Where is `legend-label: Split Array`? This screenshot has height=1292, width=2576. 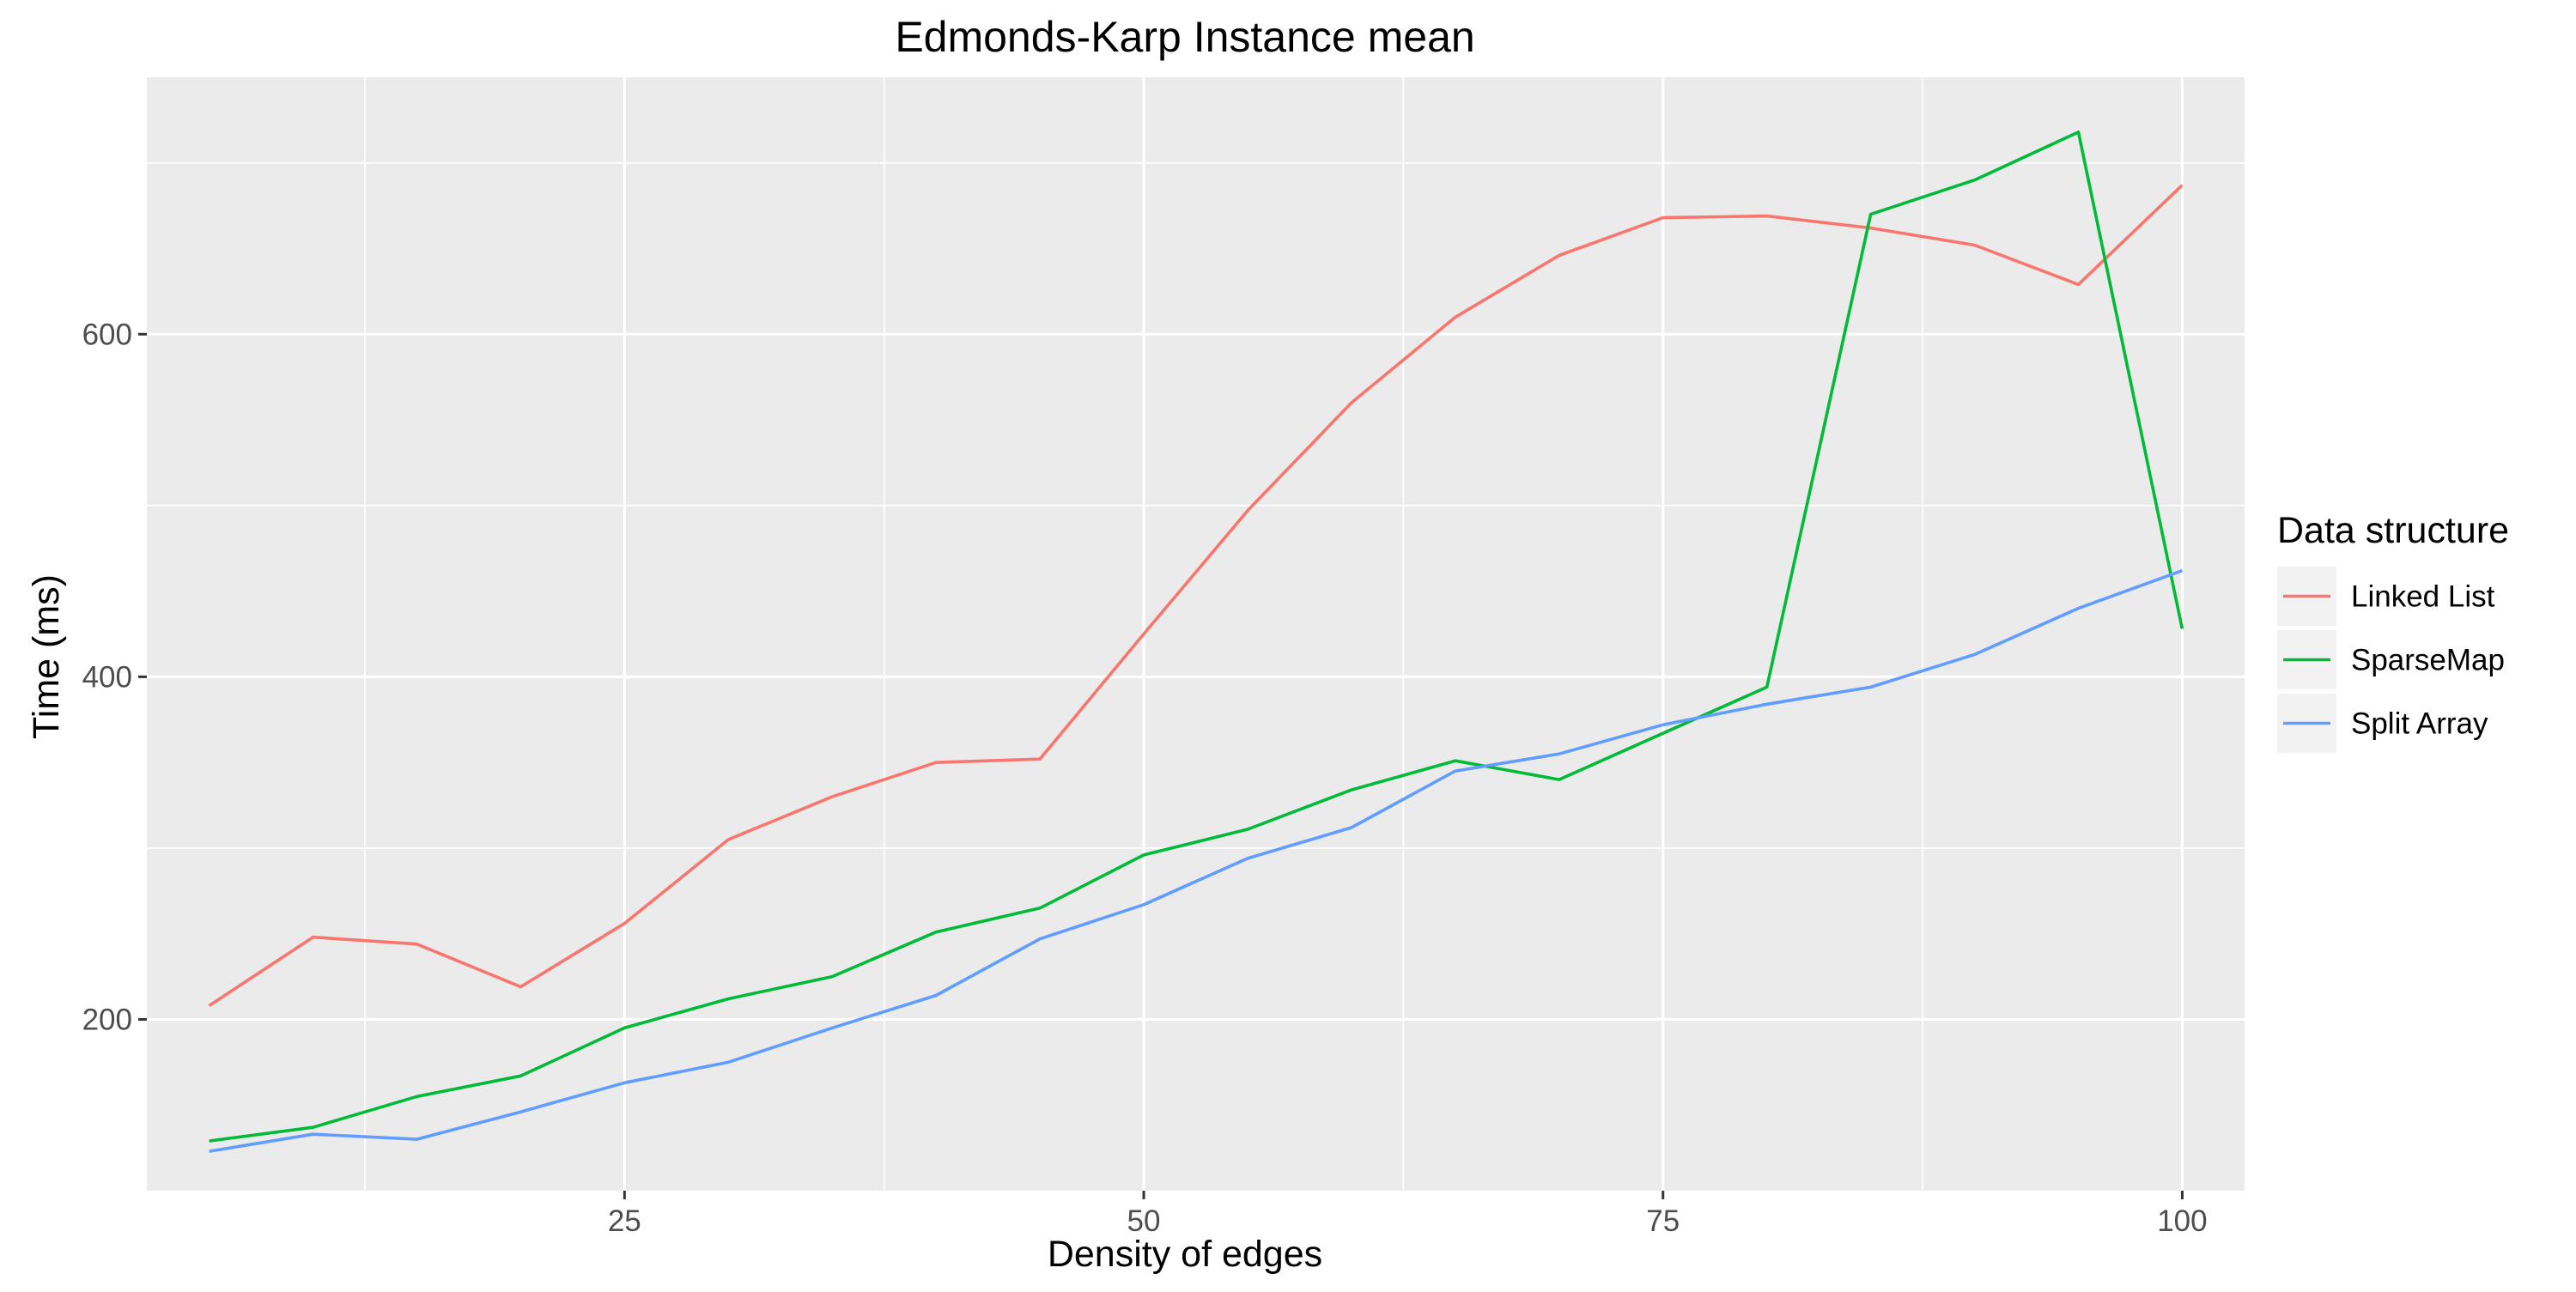 legend-label: Split Array is located at coordinates (2419, 724).